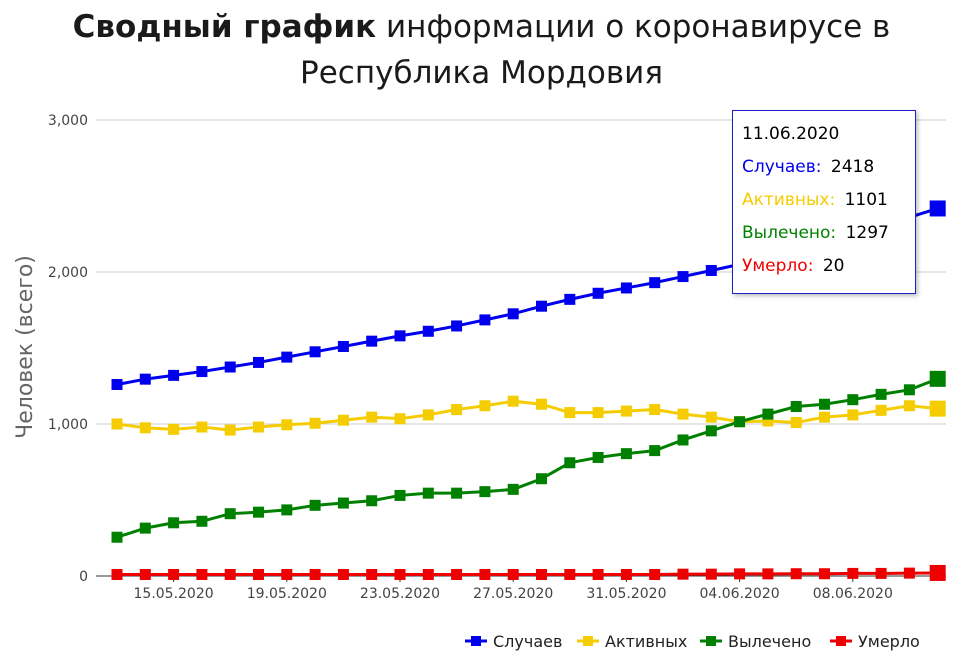 The image size is (963, 656). What do you see at coordinates (833, 266) in the screenshot?
I see `tooltip-value-deaths: 20` at bounding box center [833, 266].